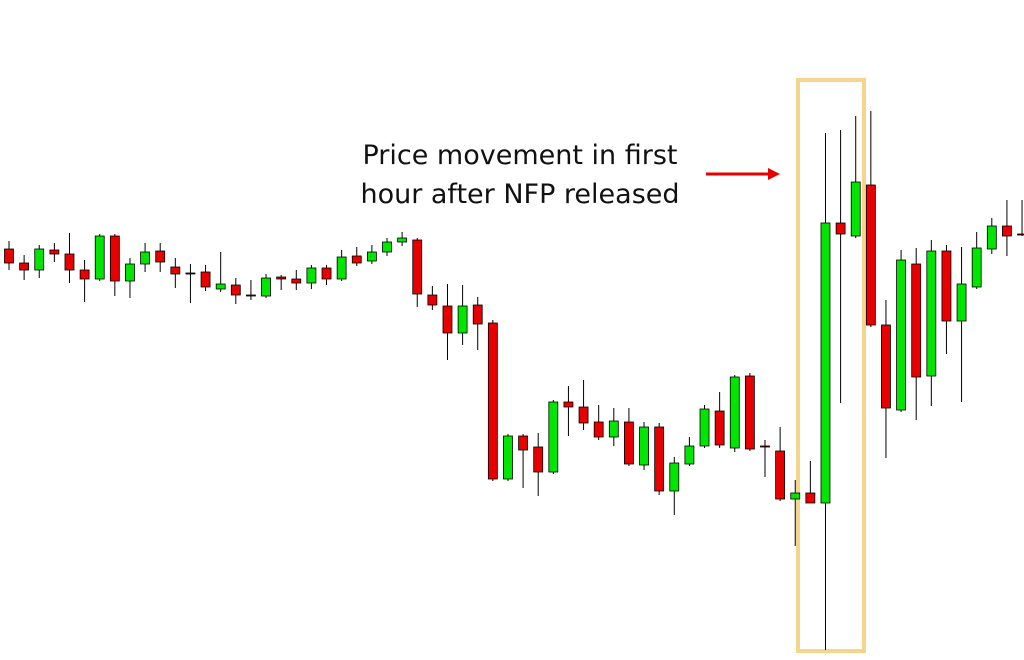  What do you see at coordinates (519, 194) in the screenshot?
I see `annotation-line: hour after NFP released` at bounding box center [519, 194].